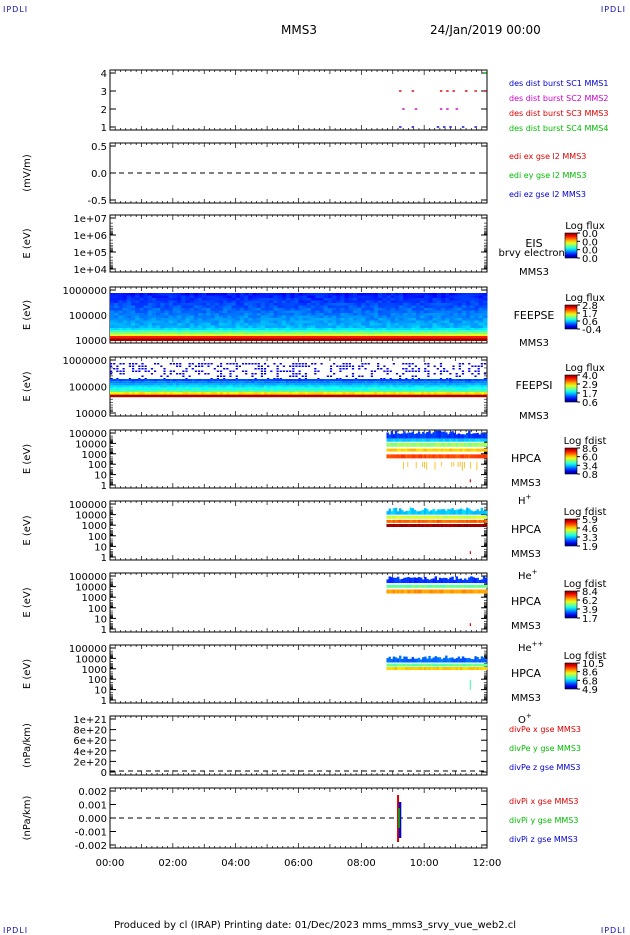 The height and width of the screenshot is (935, 630). Describe the element at coordinates (90, 270) in the screenshot. I see `ytick-label-2-3: 1e+04` at that location.